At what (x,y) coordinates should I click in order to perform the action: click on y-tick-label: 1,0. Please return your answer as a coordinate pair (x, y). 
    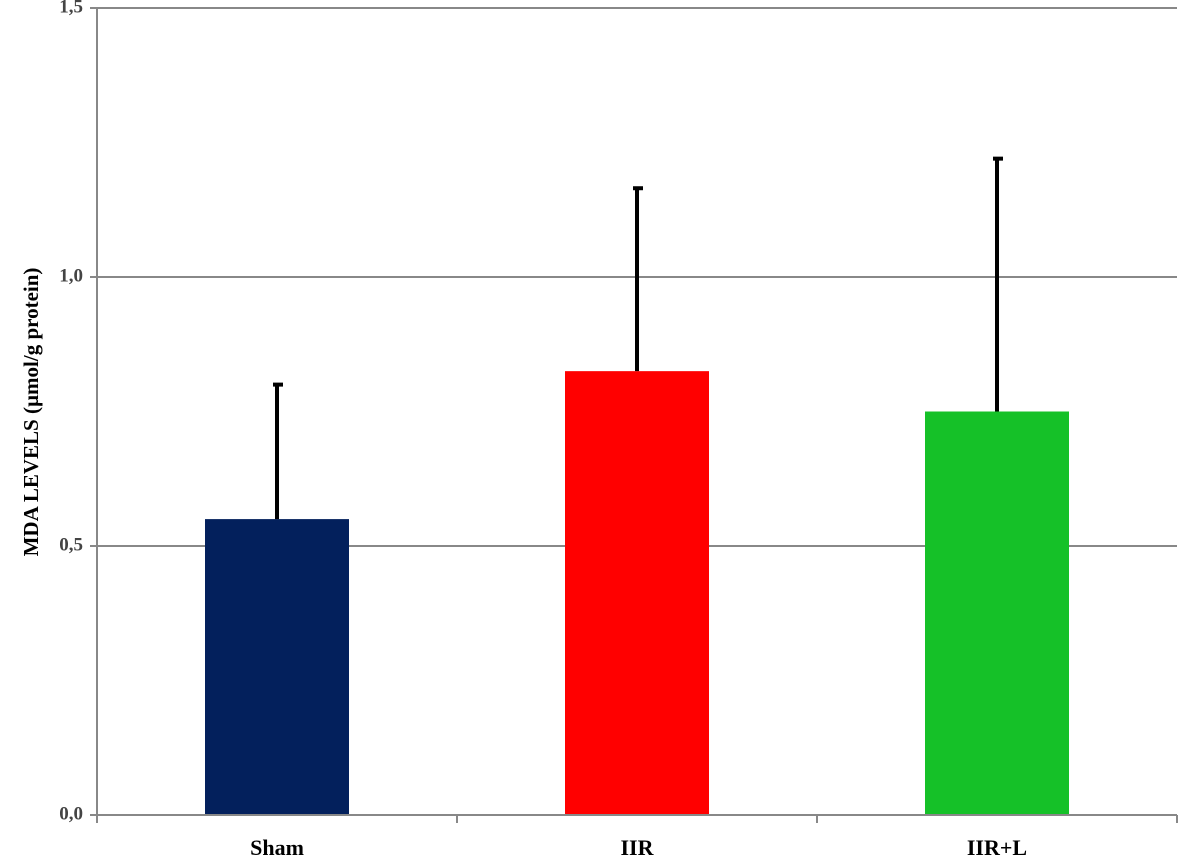
    Looking at the image, I should click on (71, 275).